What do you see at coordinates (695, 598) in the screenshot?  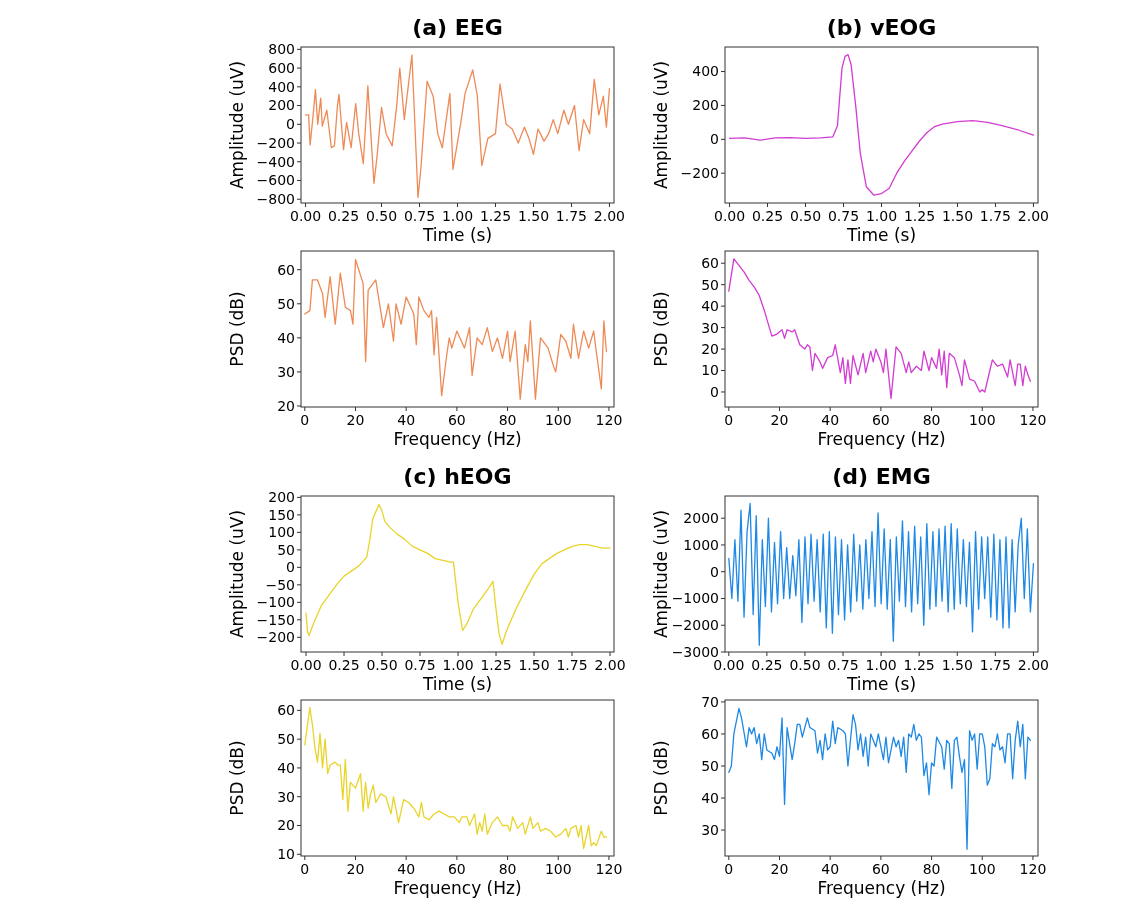 I see `y-tick-label: −1000` at bounding box center [695, 598].